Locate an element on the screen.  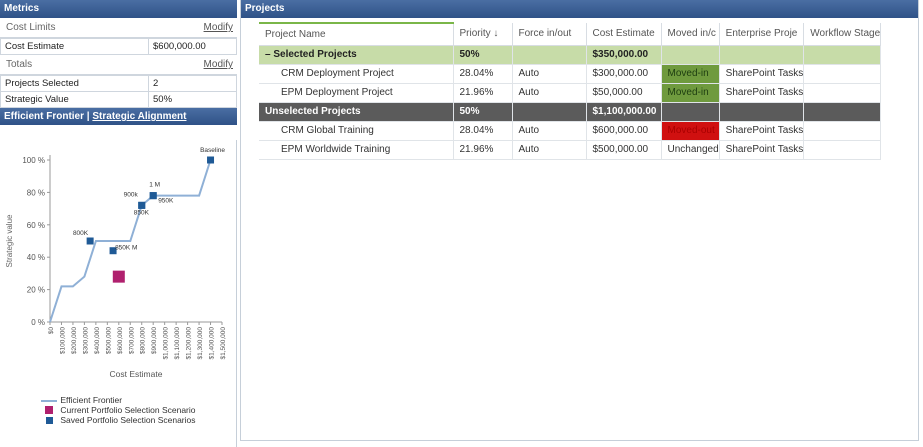
group-cost: $350,000.00 is located at coordinates (624, 55).